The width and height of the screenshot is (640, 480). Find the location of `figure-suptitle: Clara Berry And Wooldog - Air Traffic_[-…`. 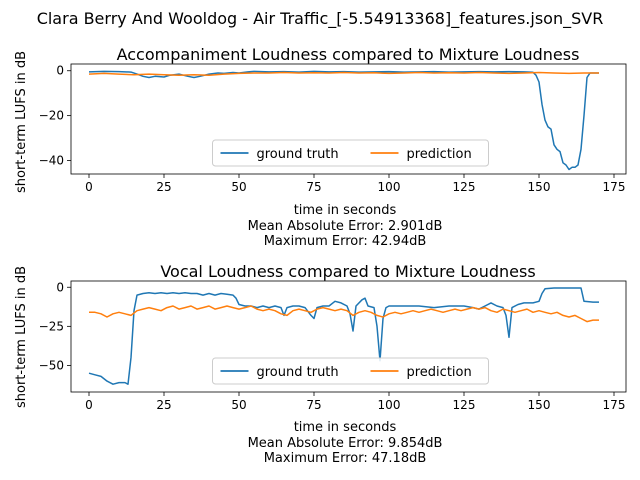

figure-suptitle: Clara Berry And Wooldog - Air Traffic_[-… is located at coordinates (320, 19).